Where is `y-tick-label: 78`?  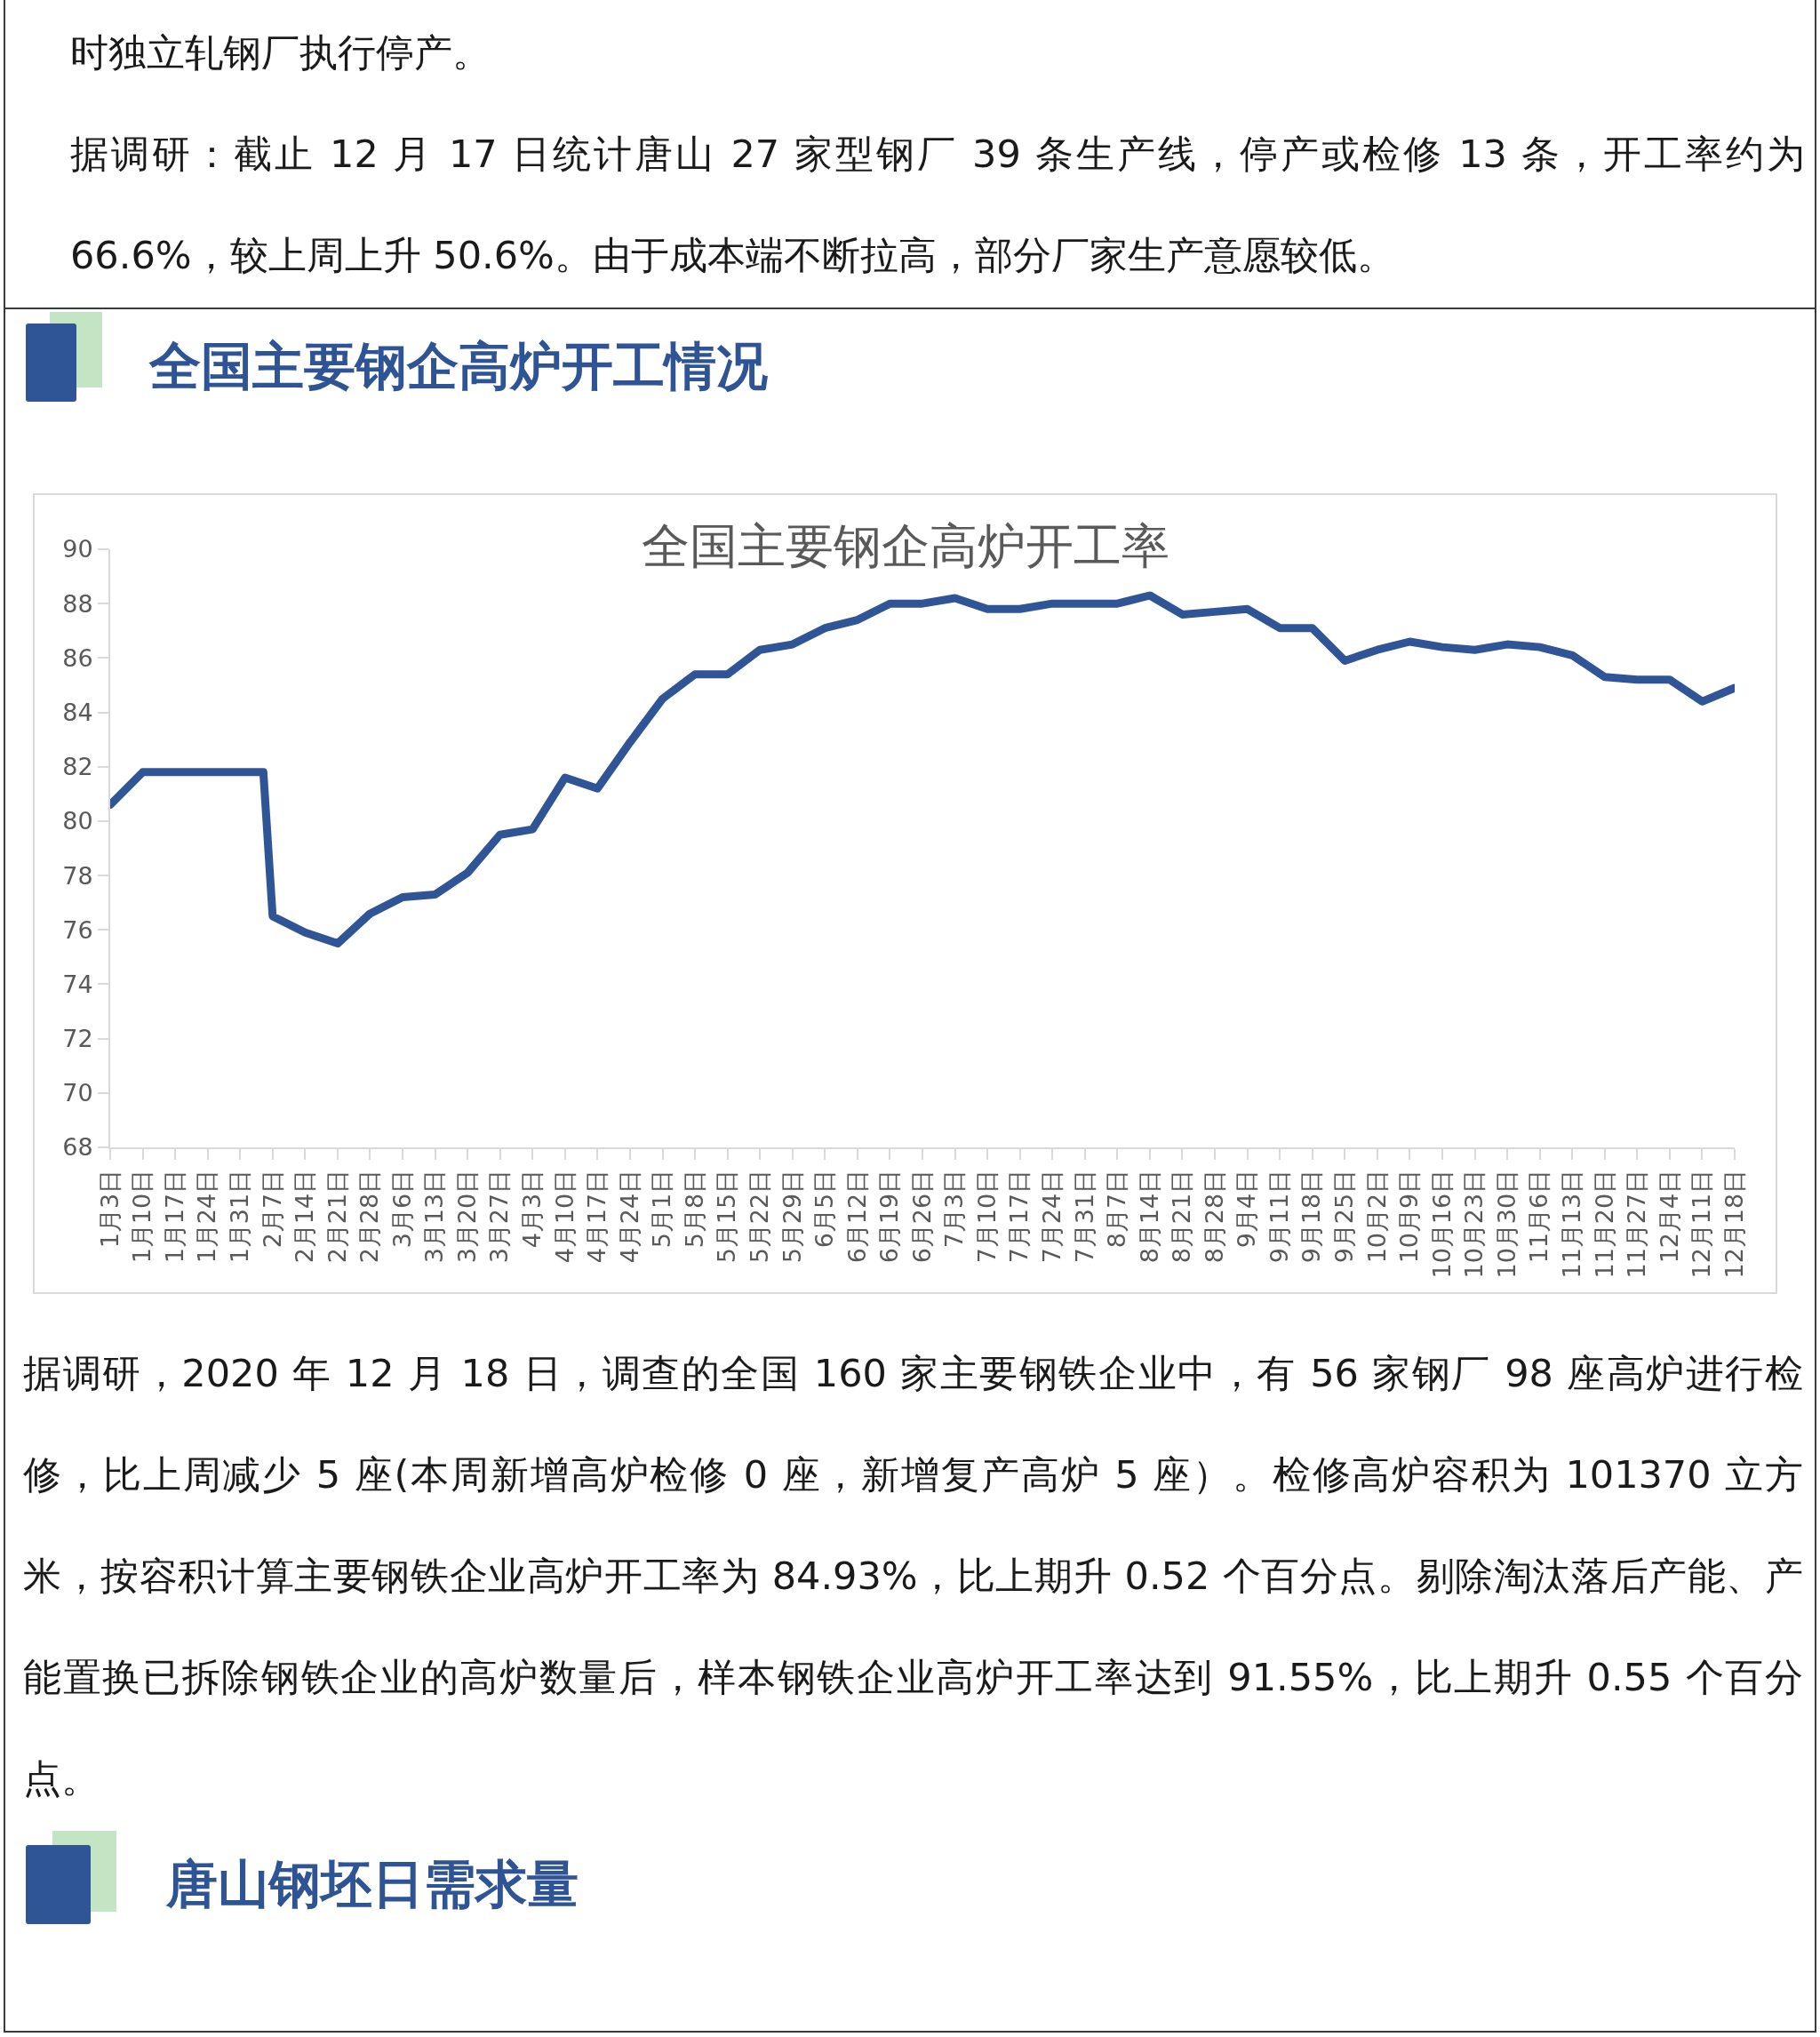 y-tick-label: 78 is located at coordinates (77, 875).